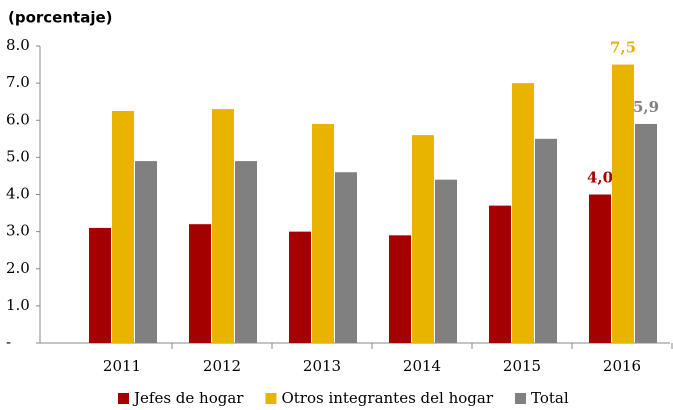 The width and height of the screenshot is (673, 410). Describe the element at coordinates (18, 268) in the screenshot. I see `y-tick-label: 2.0` at that location.